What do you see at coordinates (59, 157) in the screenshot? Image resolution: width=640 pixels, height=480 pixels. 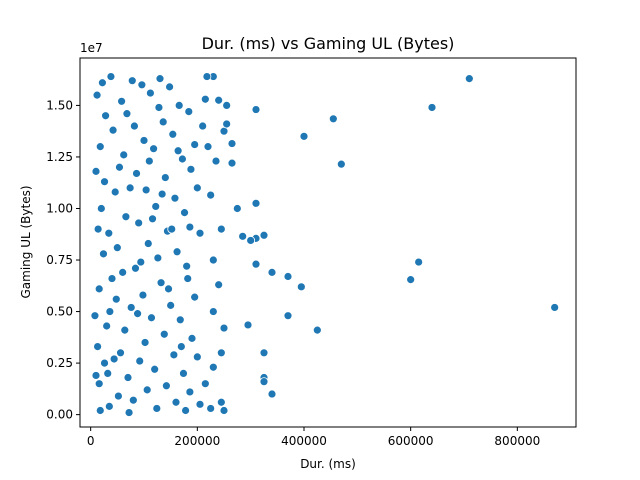 I see `y-tick-label: 1.25` at bounding box center [59, 157].